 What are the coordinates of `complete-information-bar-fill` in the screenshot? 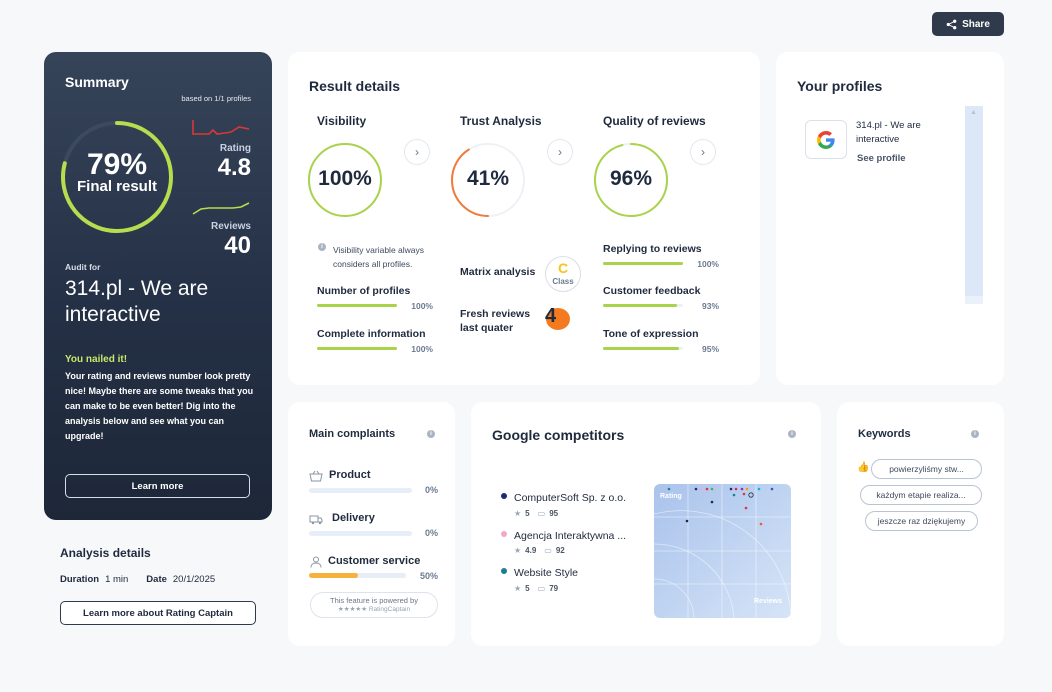 It's located at (357, 348).